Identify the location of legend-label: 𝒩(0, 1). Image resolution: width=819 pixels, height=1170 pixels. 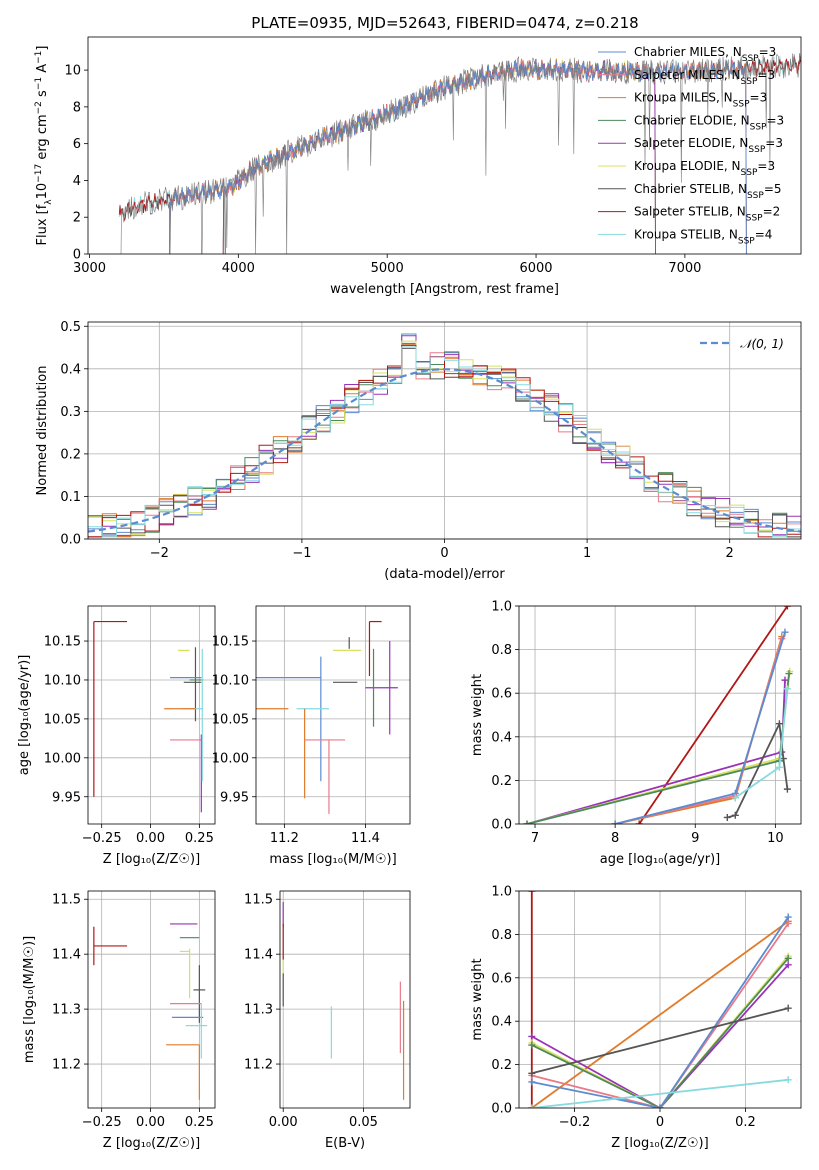
(762, 344).